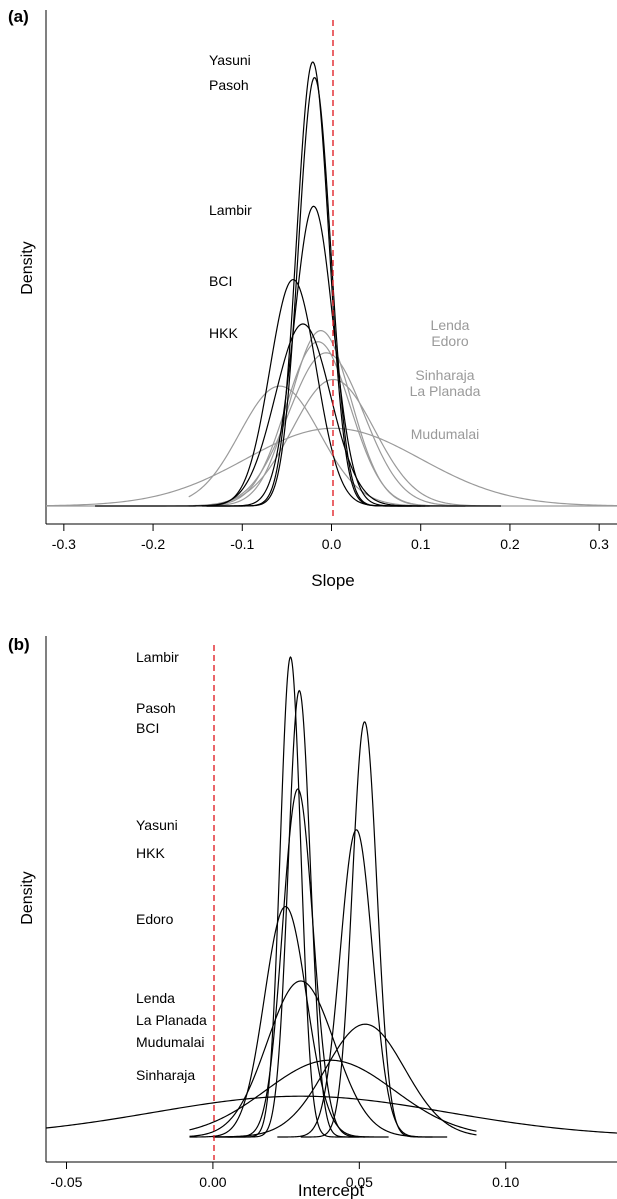 The width and height of the screenshot is (617, 1199). I want to click on density-curve-lambir, so click(286, 897).